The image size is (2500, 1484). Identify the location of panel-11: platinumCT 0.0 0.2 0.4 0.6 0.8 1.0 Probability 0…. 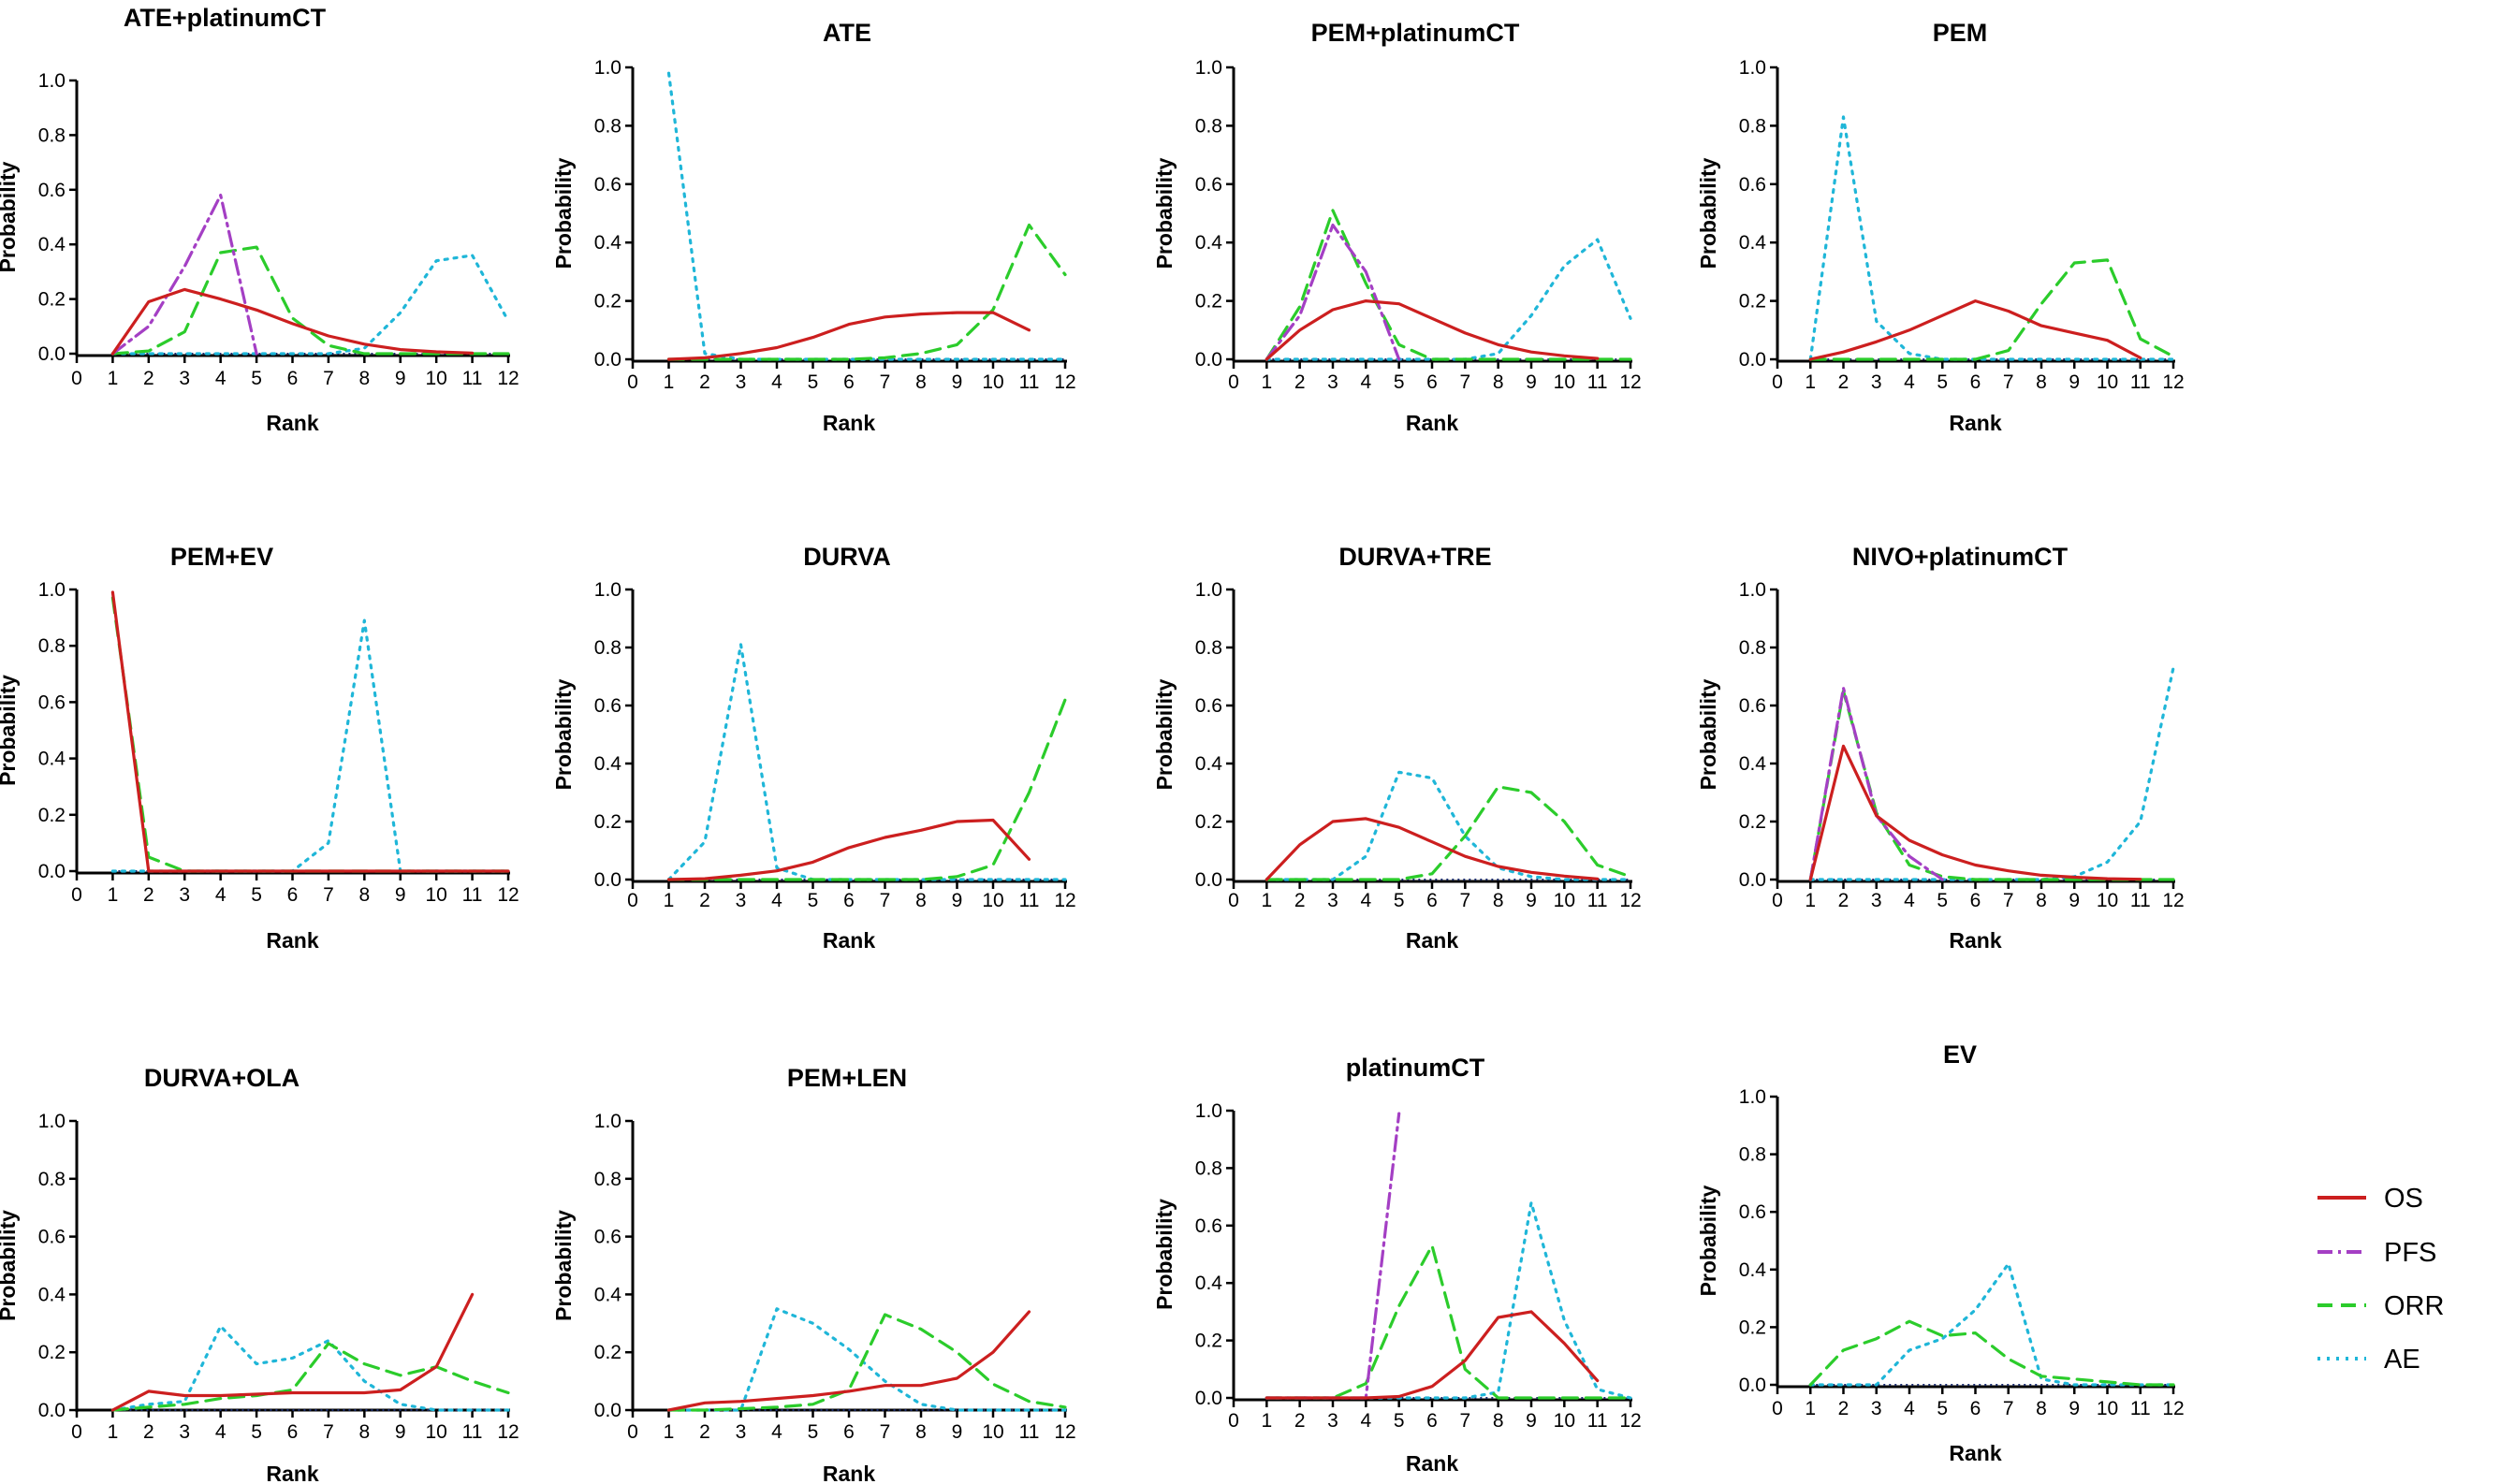
(1397, 1265).